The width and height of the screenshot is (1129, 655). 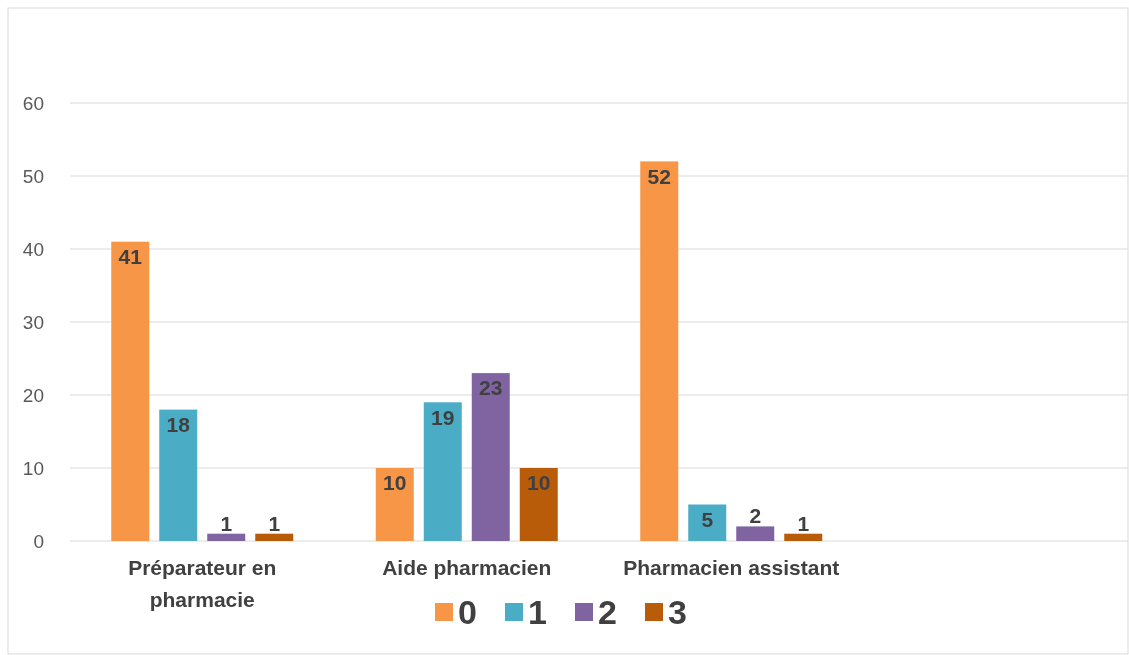 I want to click on data-label: 19, so click(x=443, y=417).